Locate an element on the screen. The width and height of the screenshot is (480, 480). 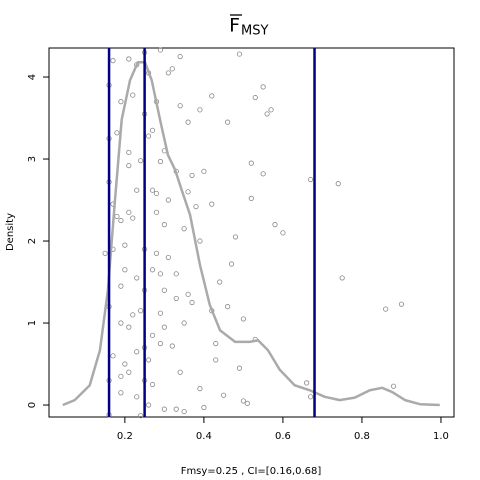
y-tick-label: 1 is located at coordinates (32, 323).